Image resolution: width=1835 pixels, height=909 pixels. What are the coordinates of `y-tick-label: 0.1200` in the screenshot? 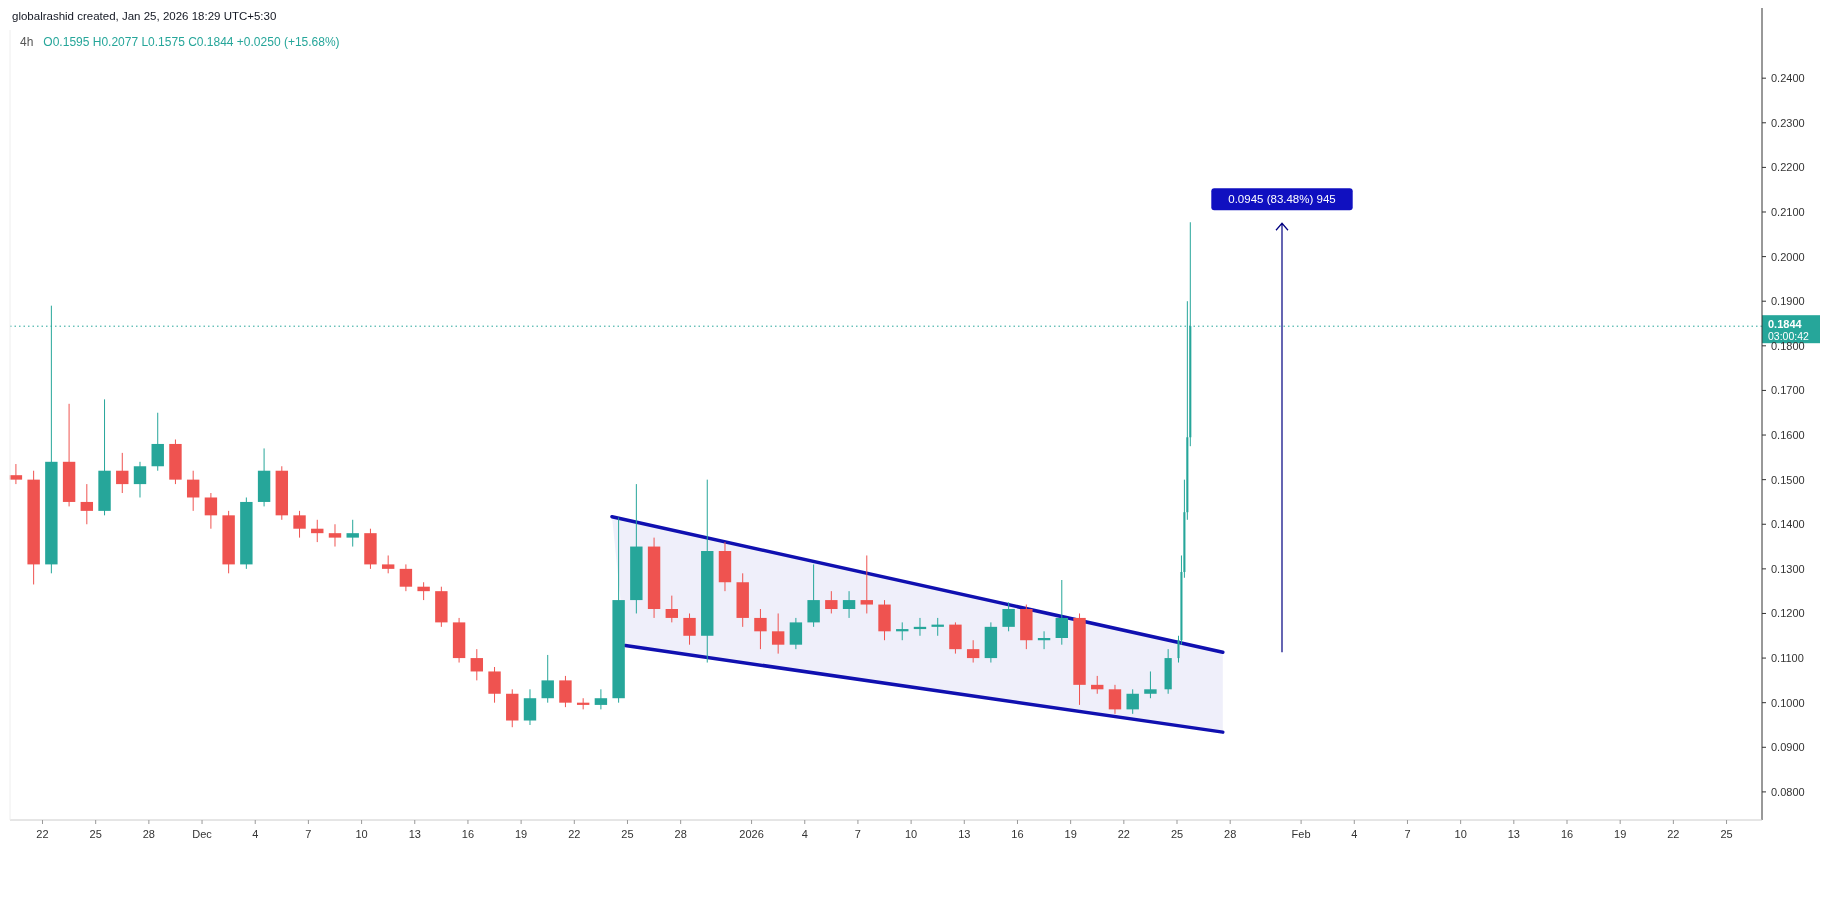 It's located at (1788, 613).